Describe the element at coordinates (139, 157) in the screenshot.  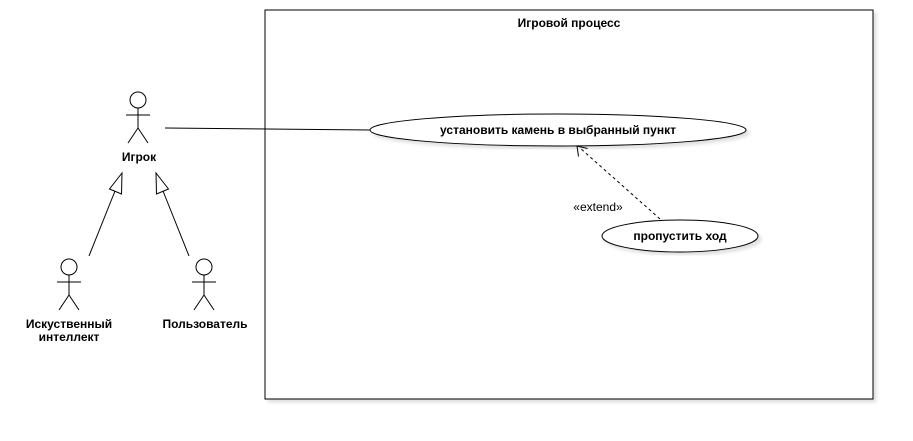
I see `actor-player-label: Игрок` at that location.